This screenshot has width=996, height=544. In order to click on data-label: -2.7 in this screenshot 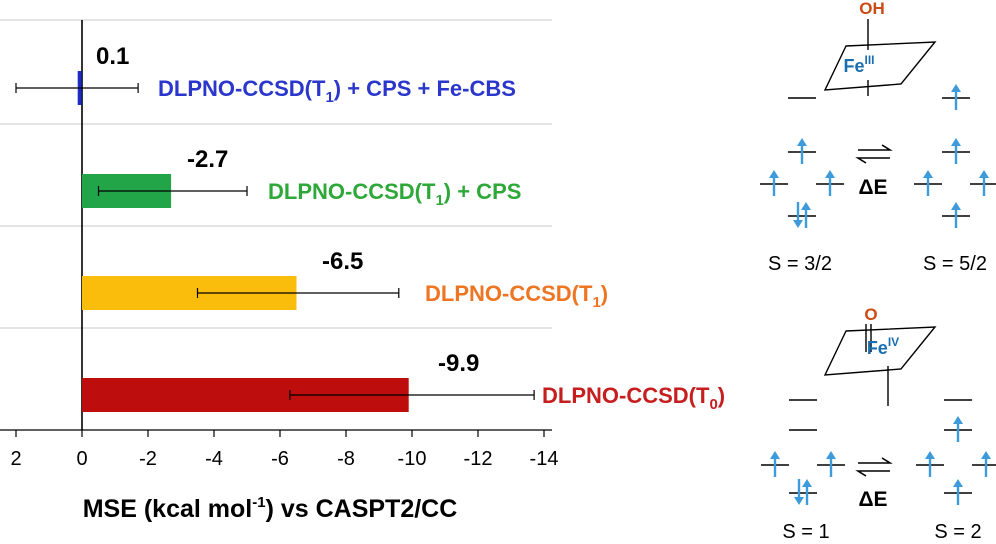, I will do `click(207, 159)`.